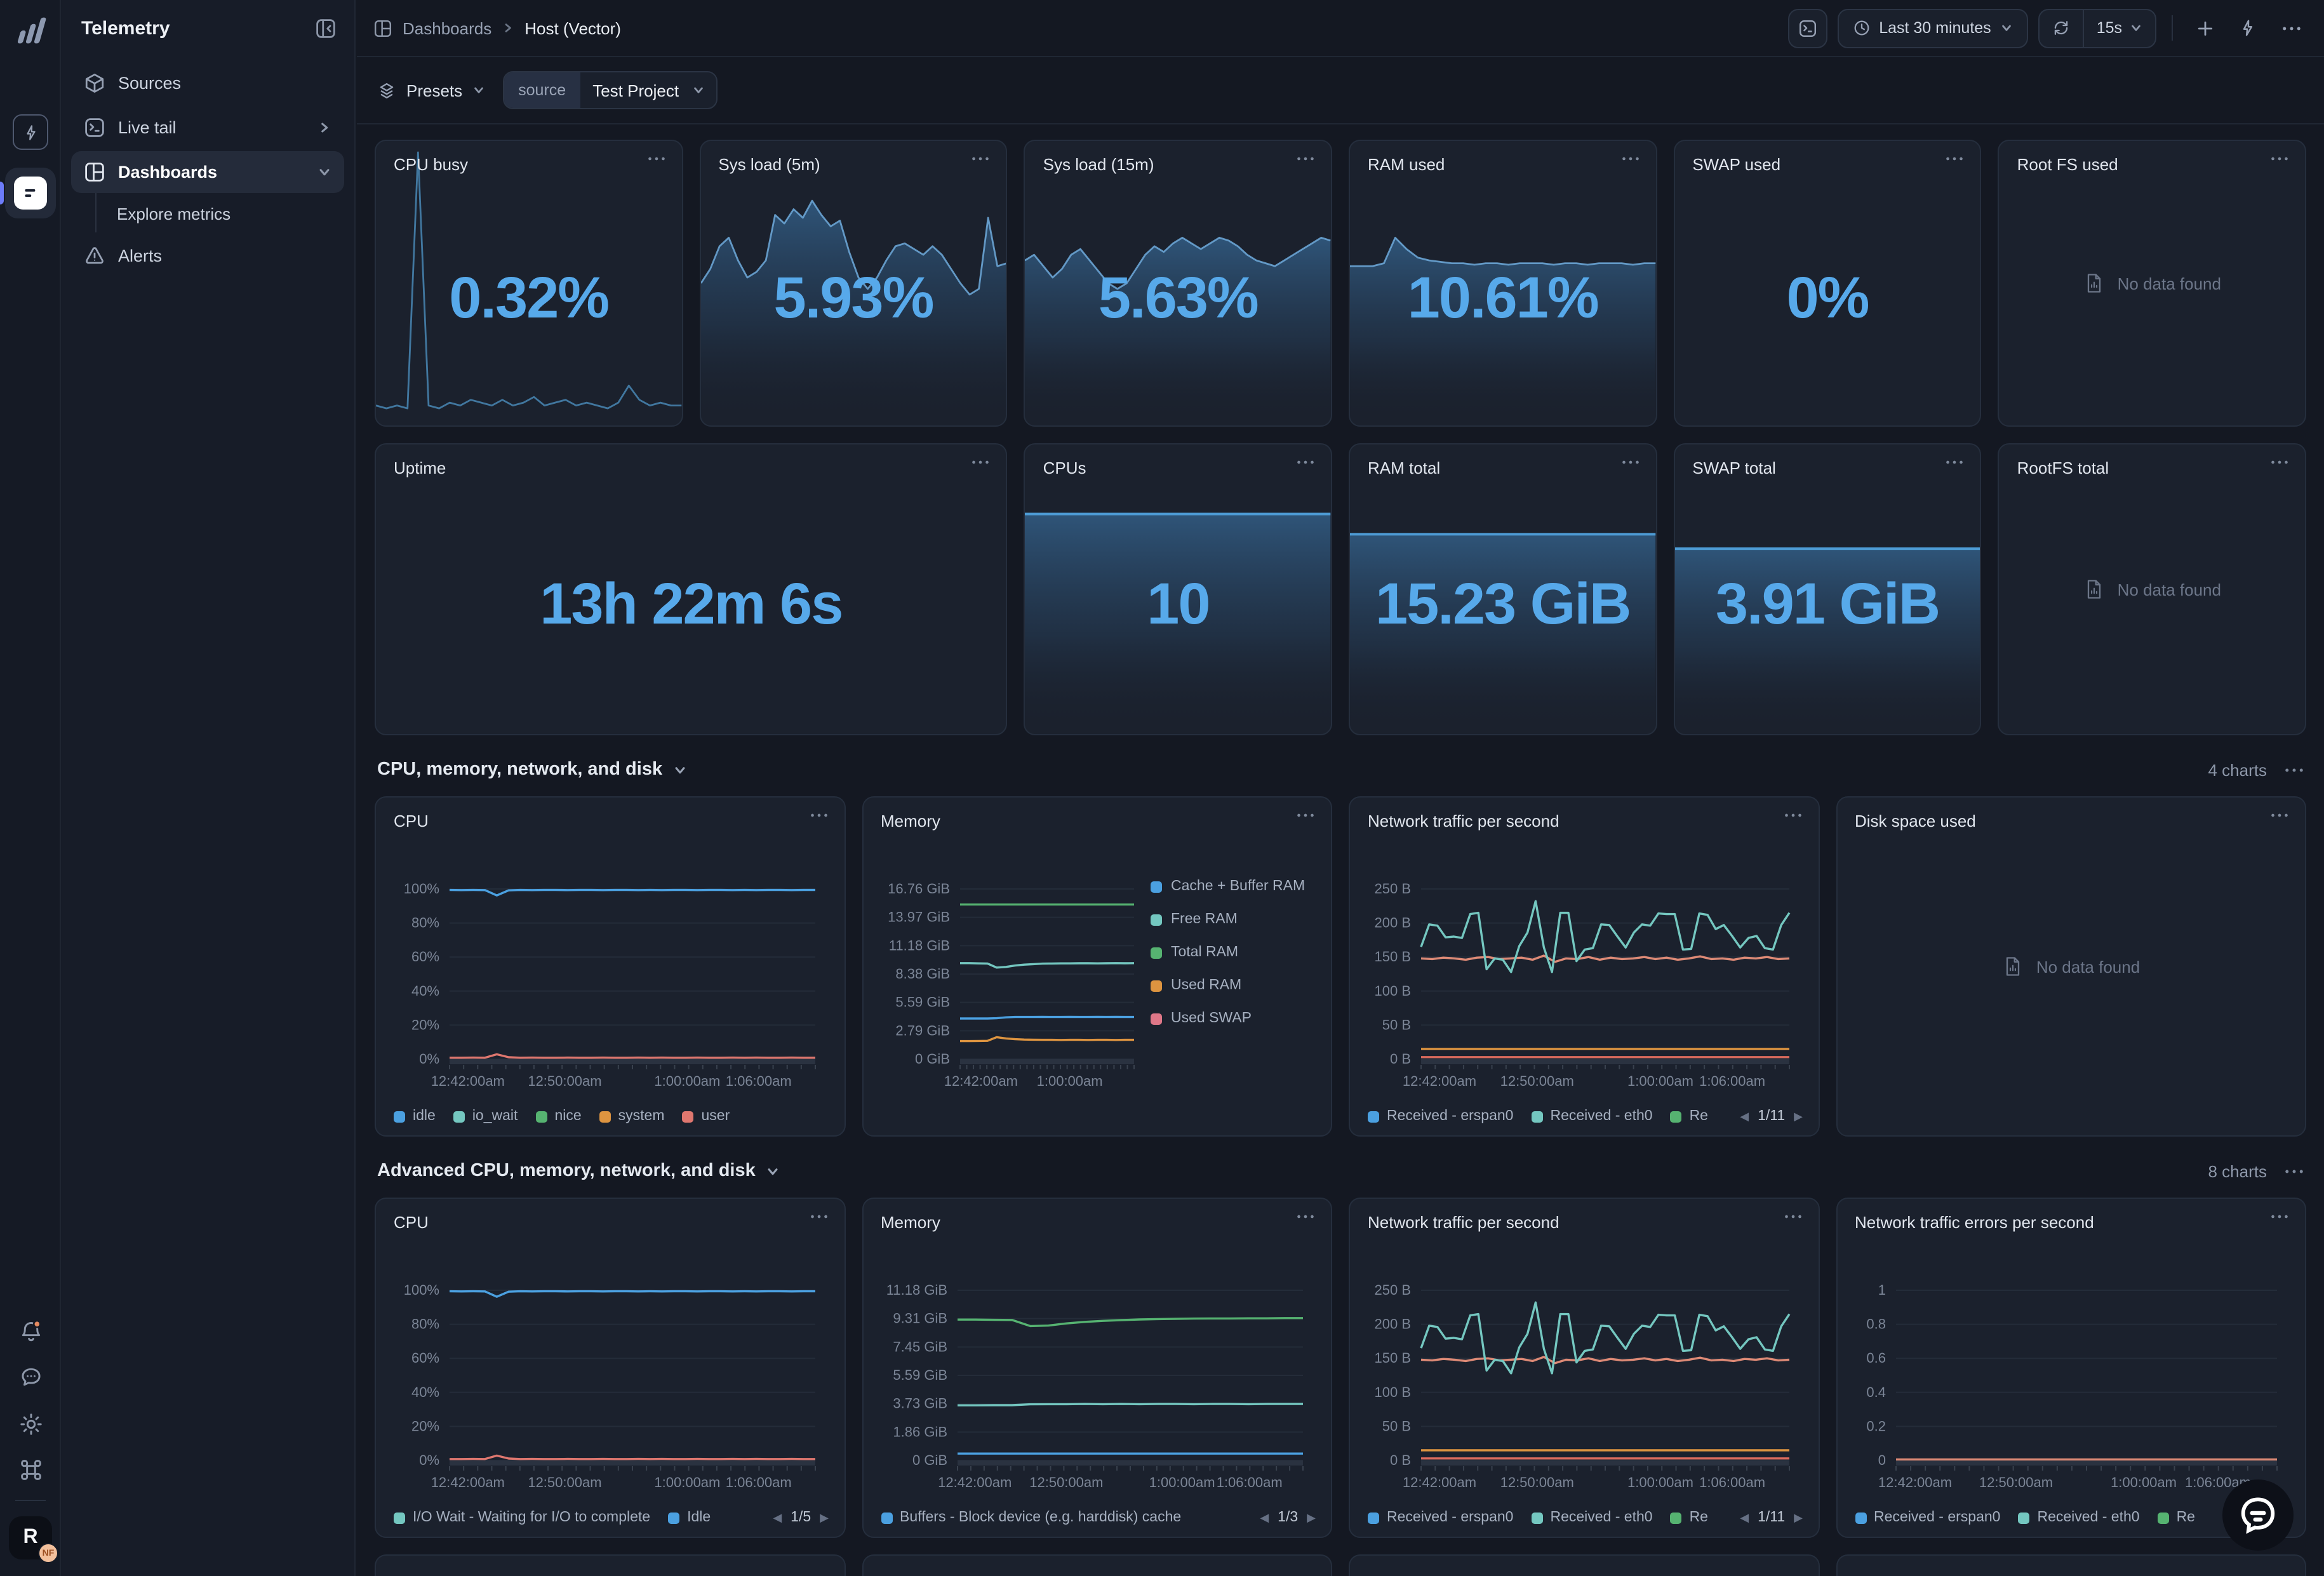  I want to click on svg-text: 12:42:00am, so click(468, 1081).